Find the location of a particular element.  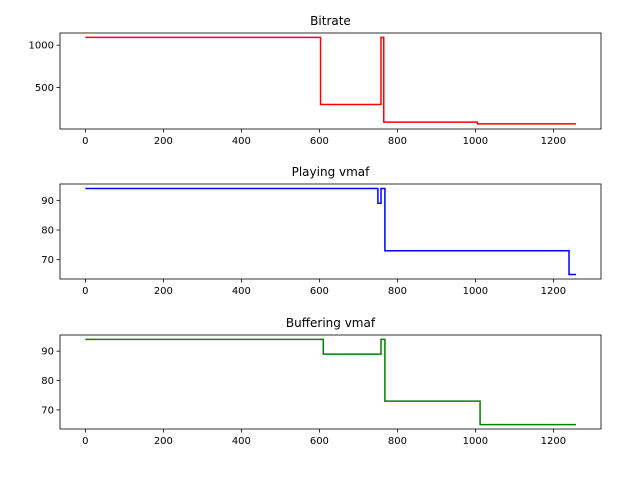

y-tick-label: 500 is located at coordinates (44, 88).